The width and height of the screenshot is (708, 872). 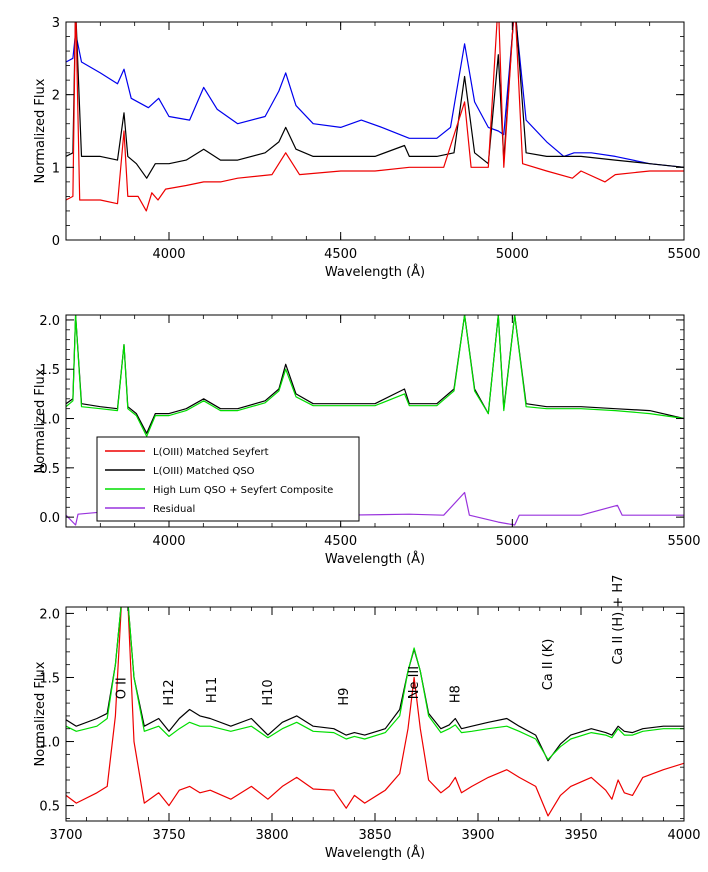 I want to click on line-annotation: H10, so click(x=268, y=692).